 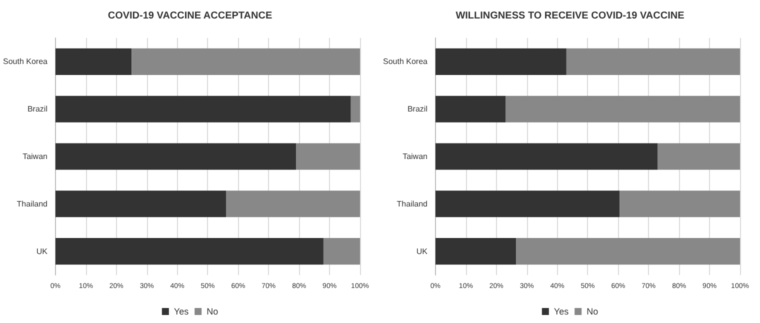 What do you see at coordinates (190, 16) in the screenshot?
I see `chart-title: COVID-19 VACCINE ACCEPTANCE` at bounding box center [190, 16].